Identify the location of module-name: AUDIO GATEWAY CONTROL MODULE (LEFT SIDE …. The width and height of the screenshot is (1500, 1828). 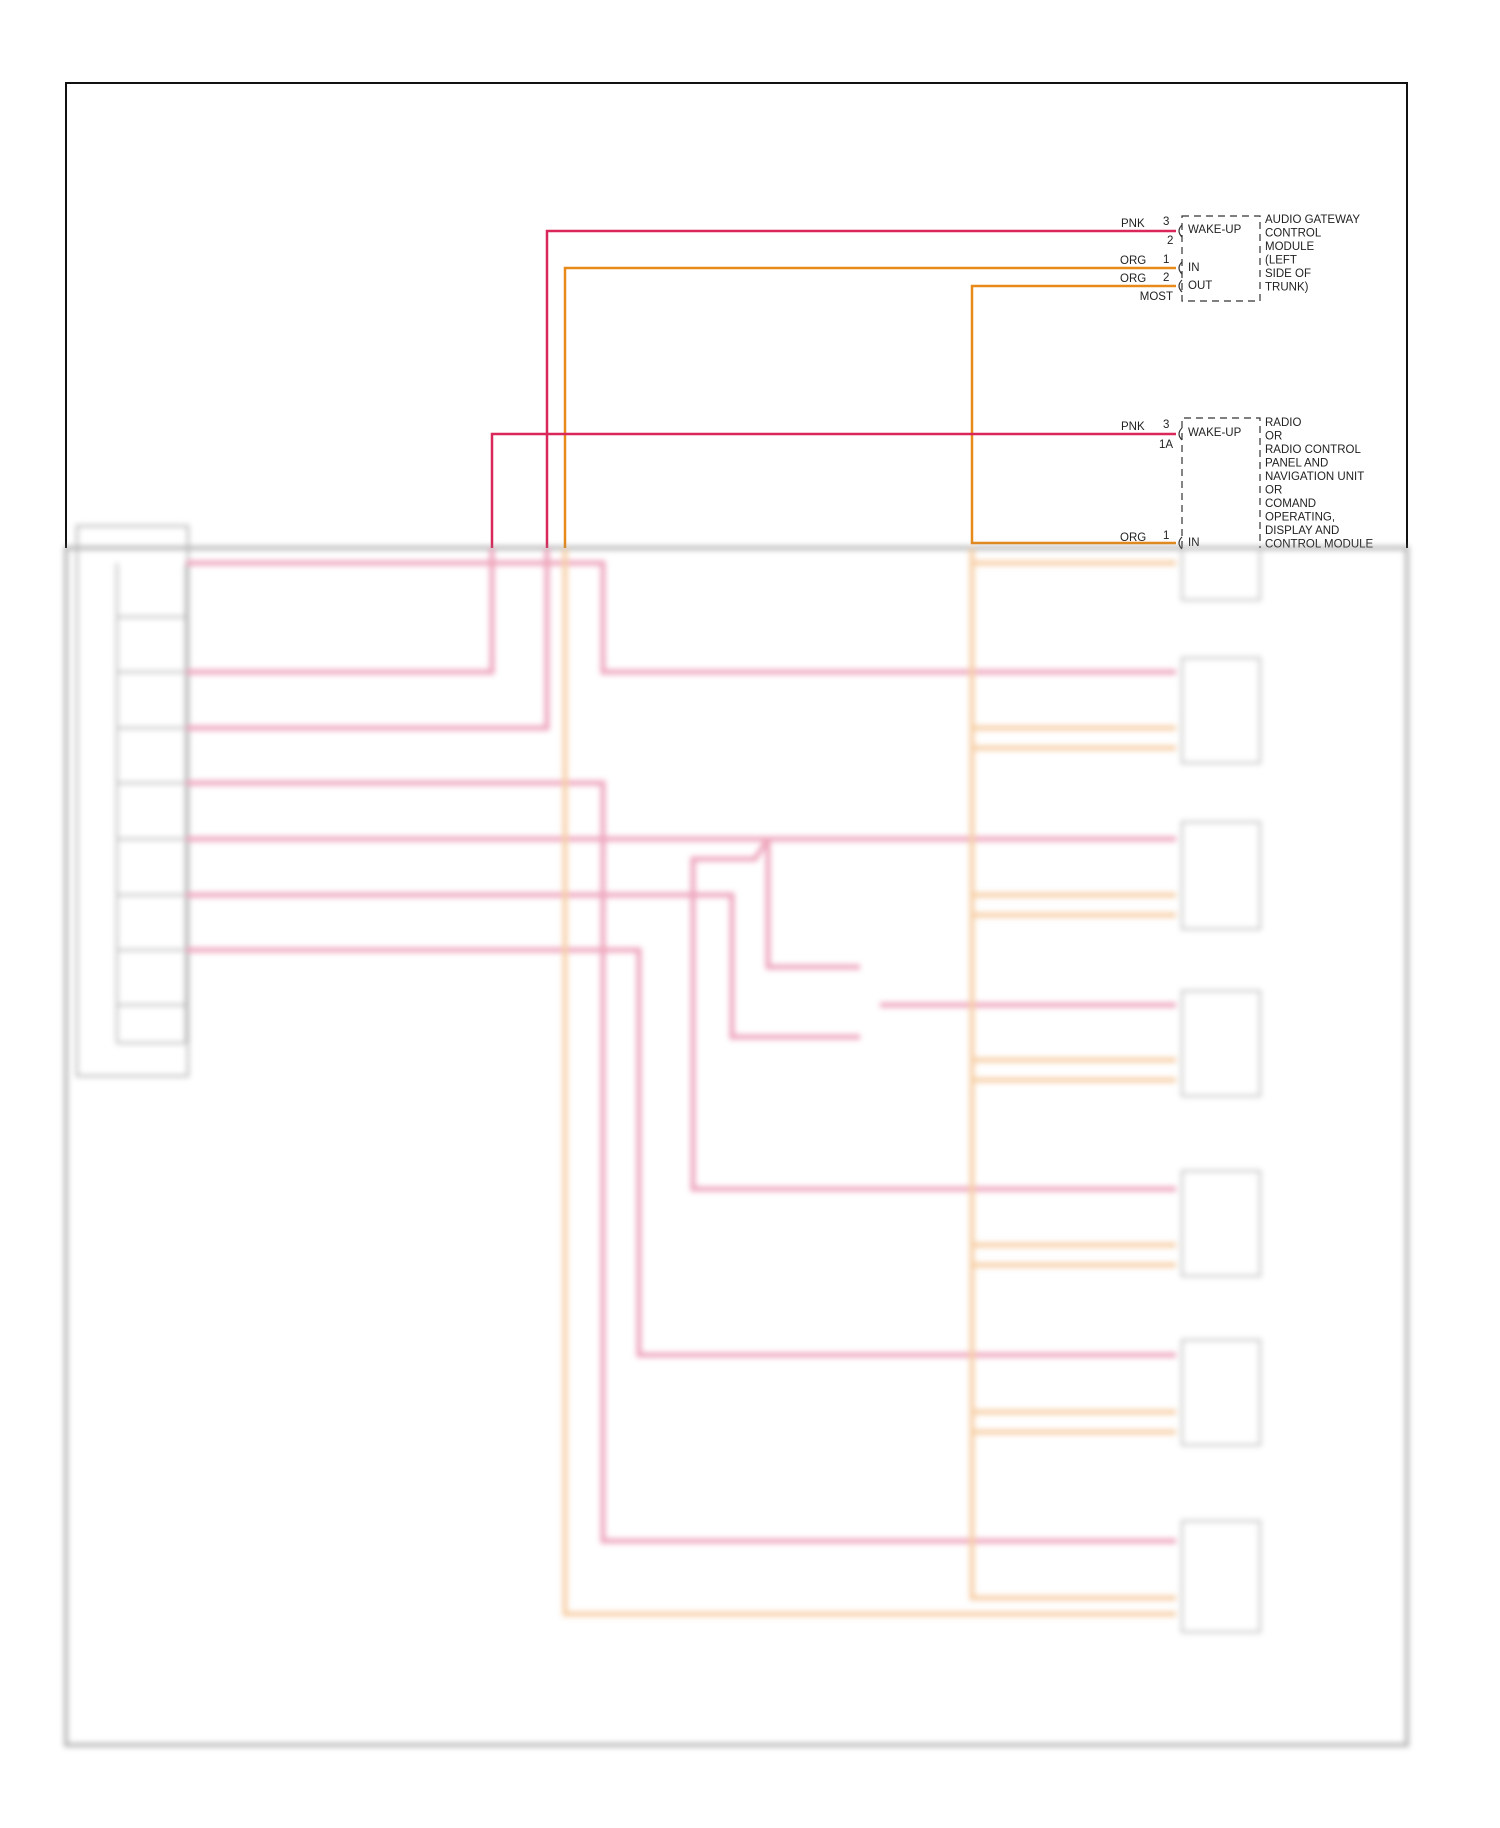
(1314, 254).